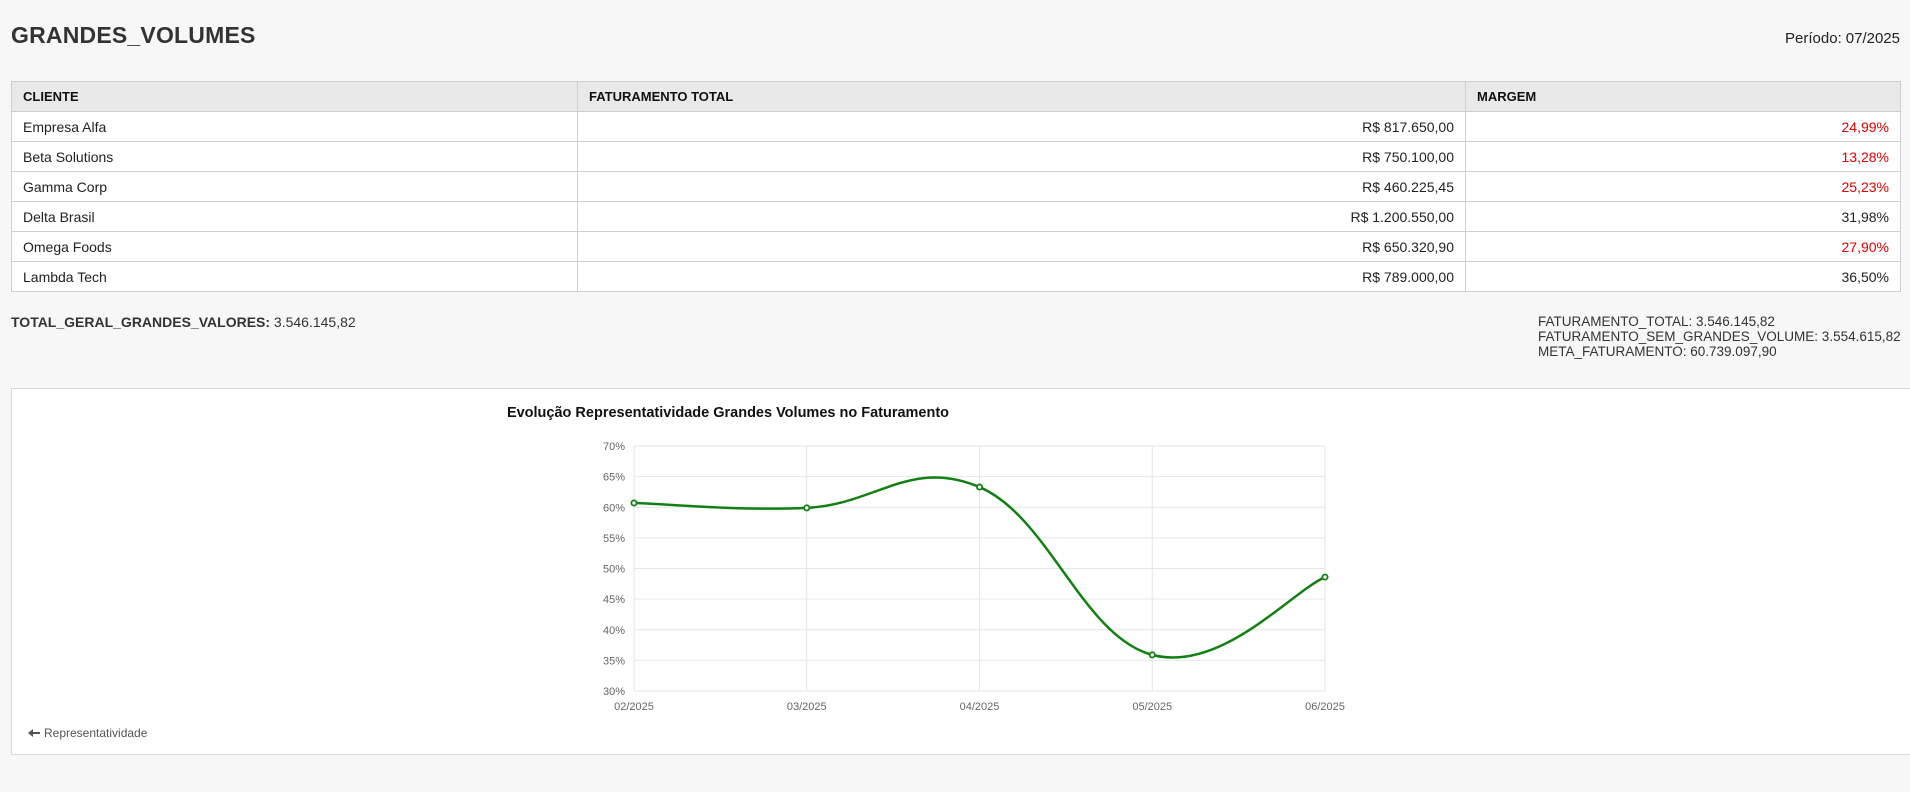 The width and height of the screenshot is (1910, 792). What do you see at coordinates (1683, 276) in the screenshot?
I see `cell-margem: 36,50%` at bounding box center [1683, 276].